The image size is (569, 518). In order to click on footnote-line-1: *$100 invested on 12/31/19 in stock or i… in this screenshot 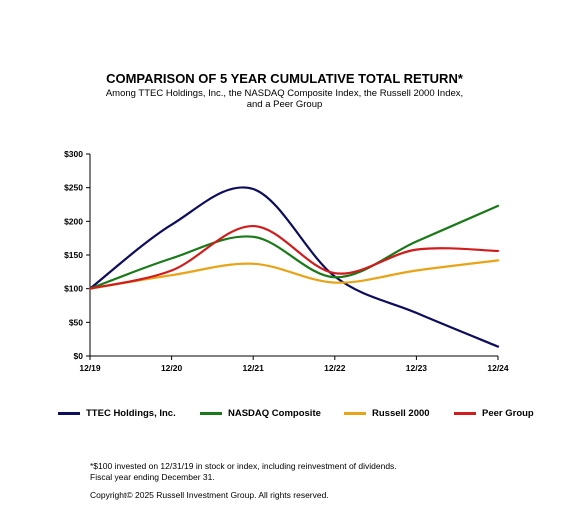, I will do `click(243, 466)`.